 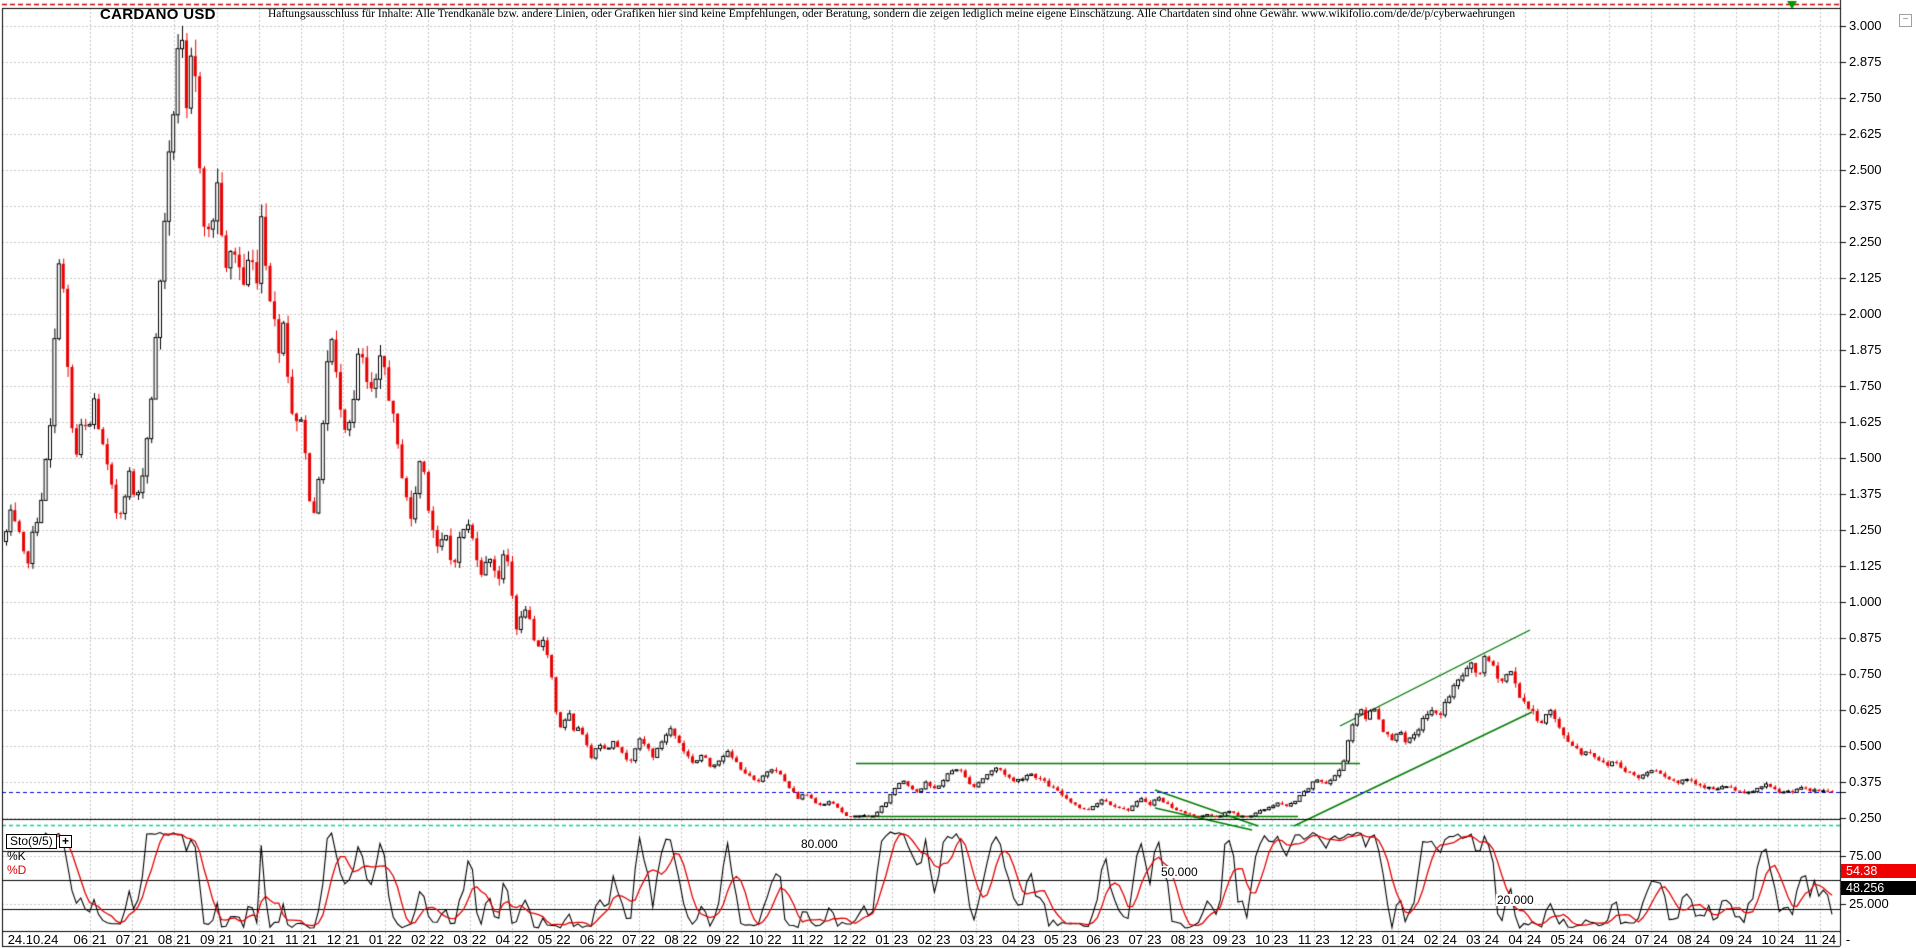 What do you see at coordinates (512, 939) in the screenshot?
I see `date-tick-label: 04 22` at bounding box center [512, 939].